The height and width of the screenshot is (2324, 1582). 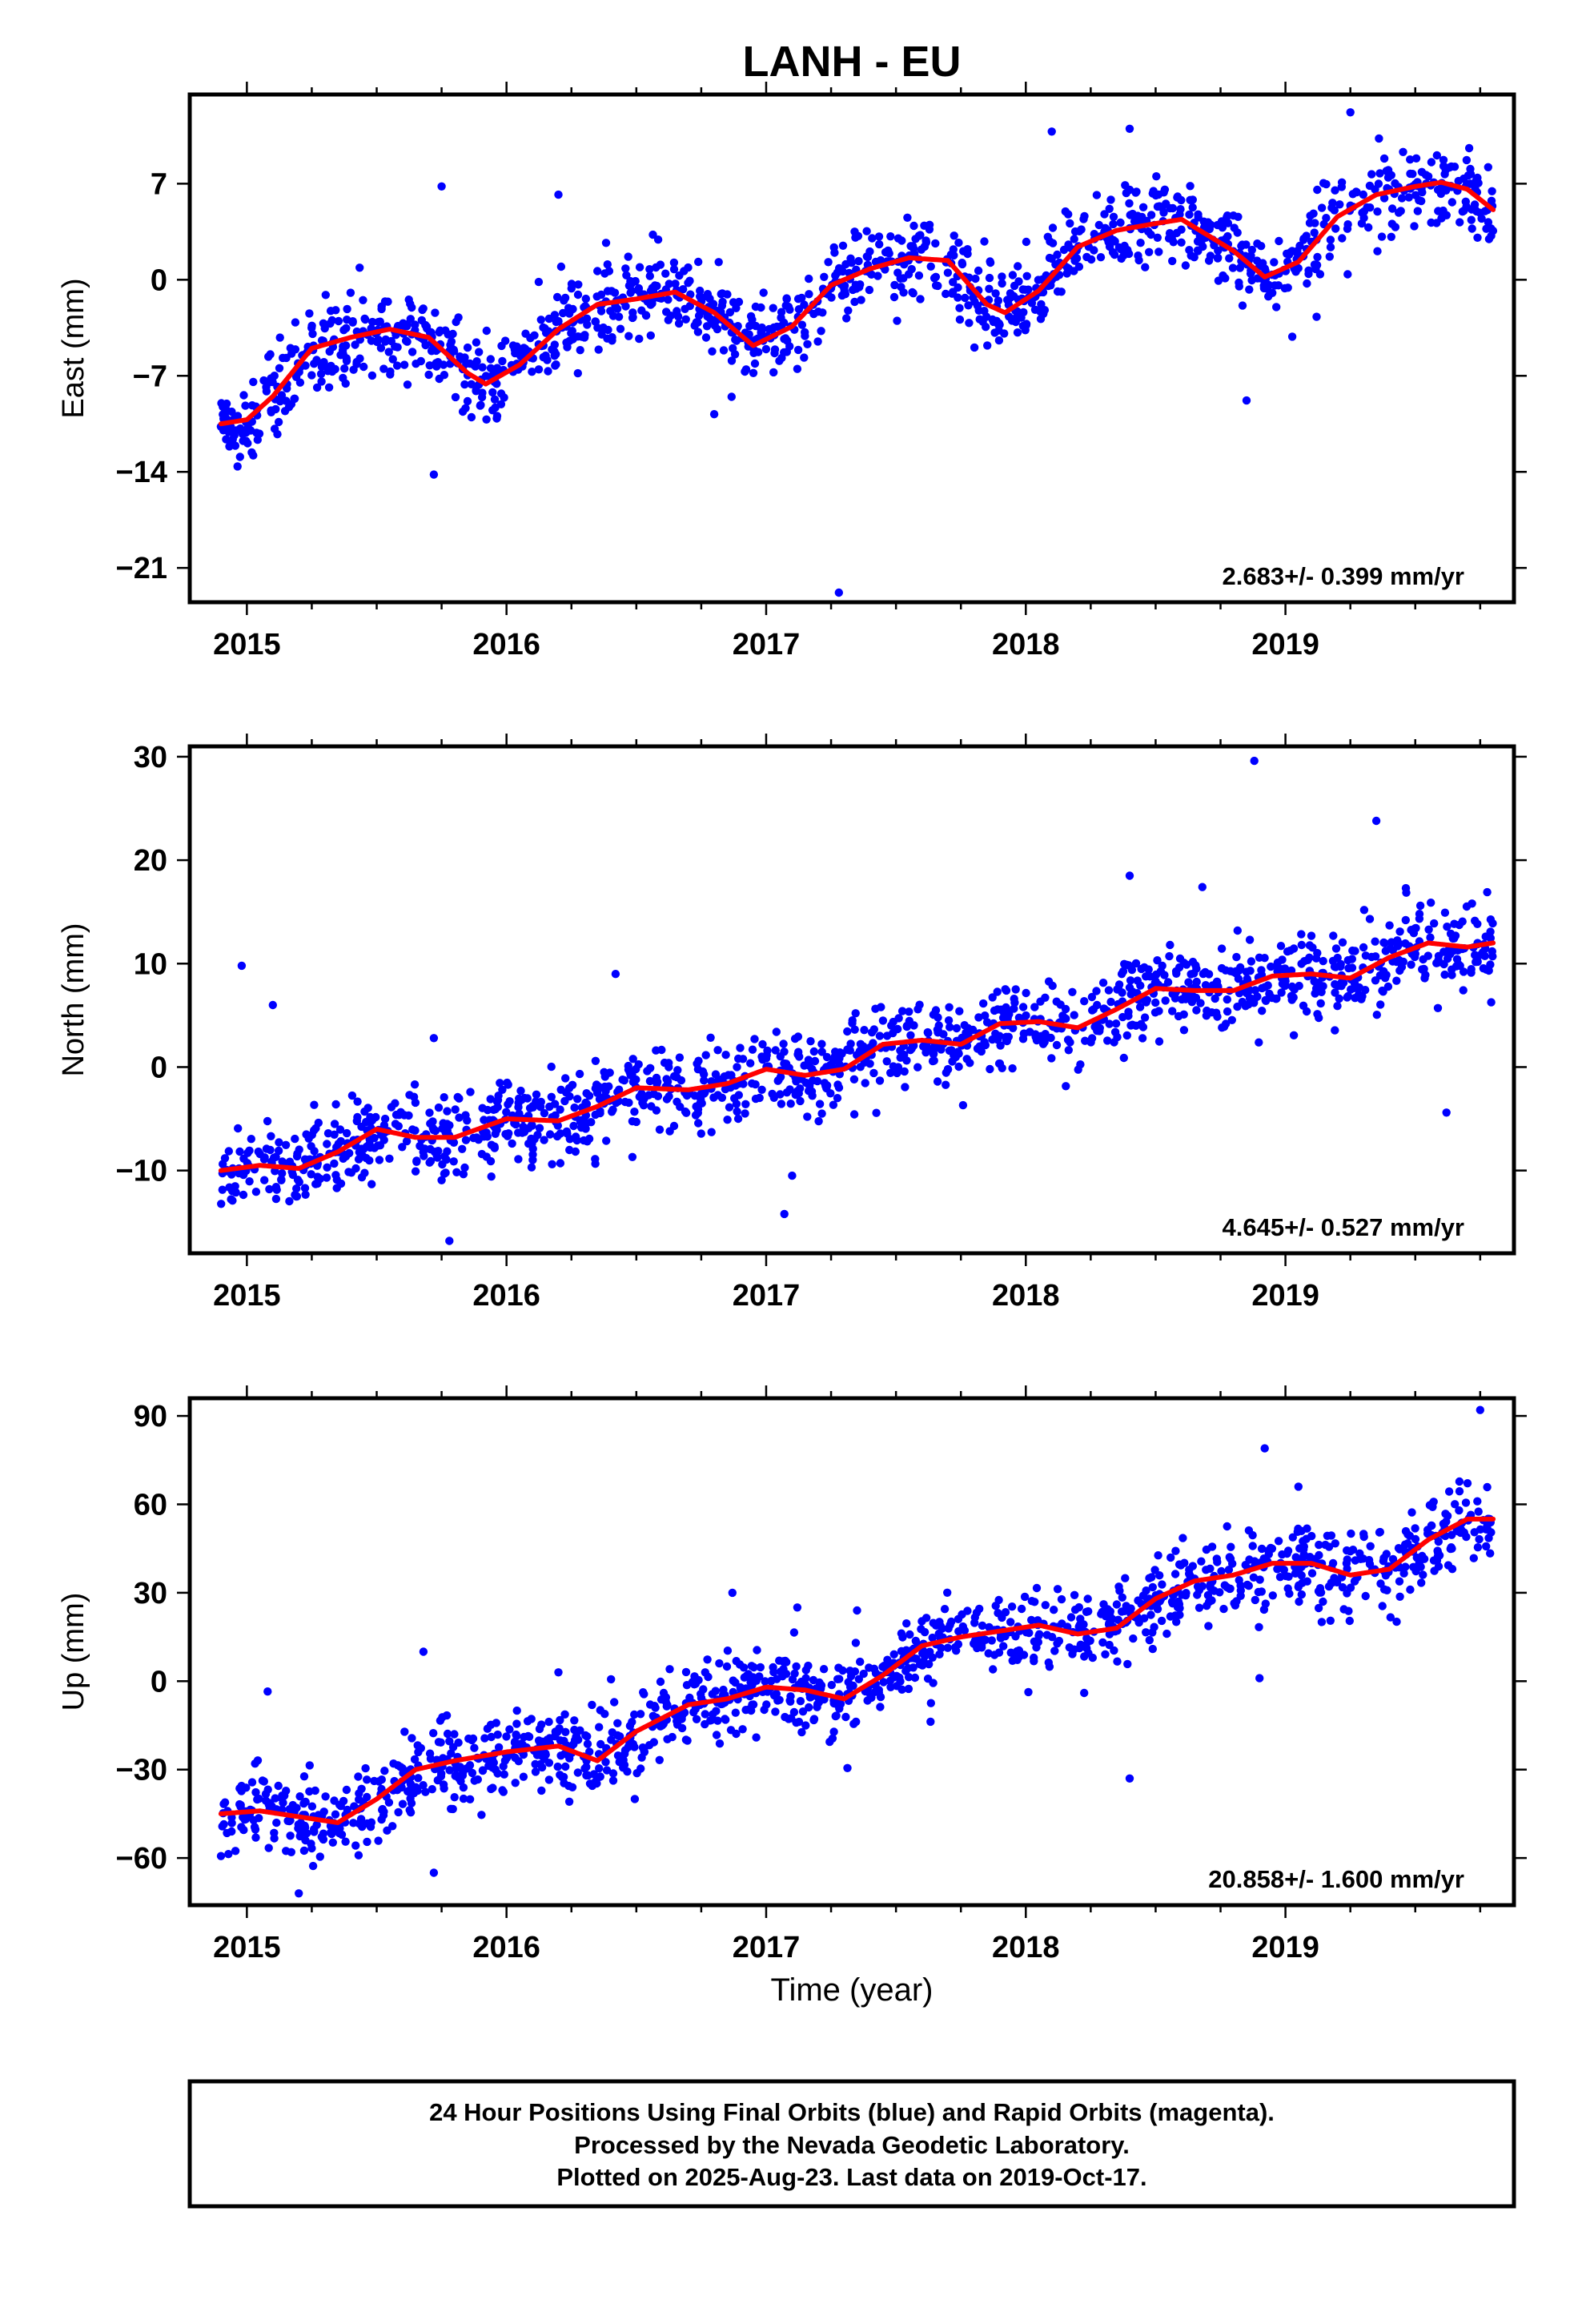 What do you see at coordinates (506, 1947) in the screenshot?
I see `x-tick-label: 2016` at bounding box center [506, 1947].